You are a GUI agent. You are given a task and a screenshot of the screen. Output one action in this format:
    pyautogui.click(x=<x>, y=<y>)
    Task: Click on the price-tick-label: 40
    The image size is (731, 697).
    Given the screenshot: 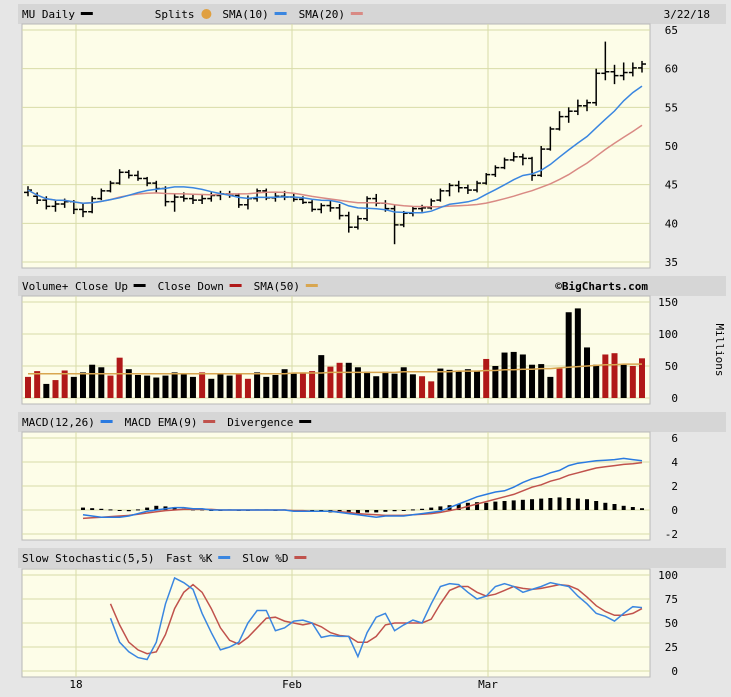 What is the action you would take?
    pyautogui.click(x=671, y=223)
    